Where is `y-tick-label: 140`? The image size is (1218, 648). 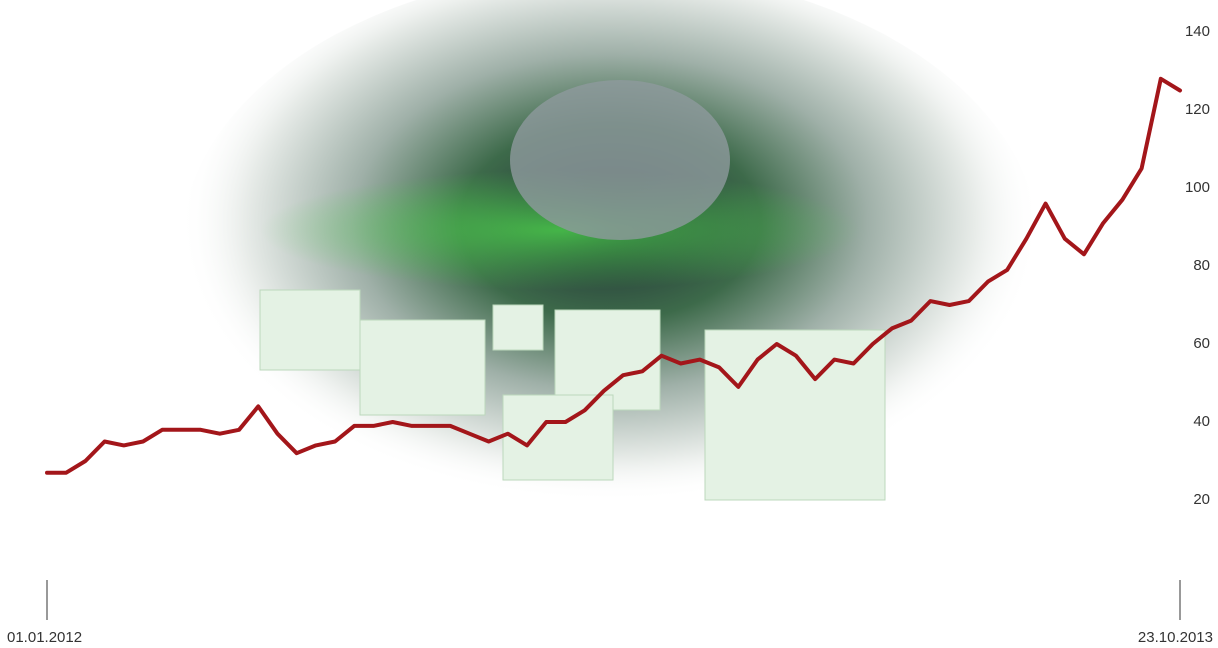 y-tick-label: 140 is located at coordinates (1197, 31).